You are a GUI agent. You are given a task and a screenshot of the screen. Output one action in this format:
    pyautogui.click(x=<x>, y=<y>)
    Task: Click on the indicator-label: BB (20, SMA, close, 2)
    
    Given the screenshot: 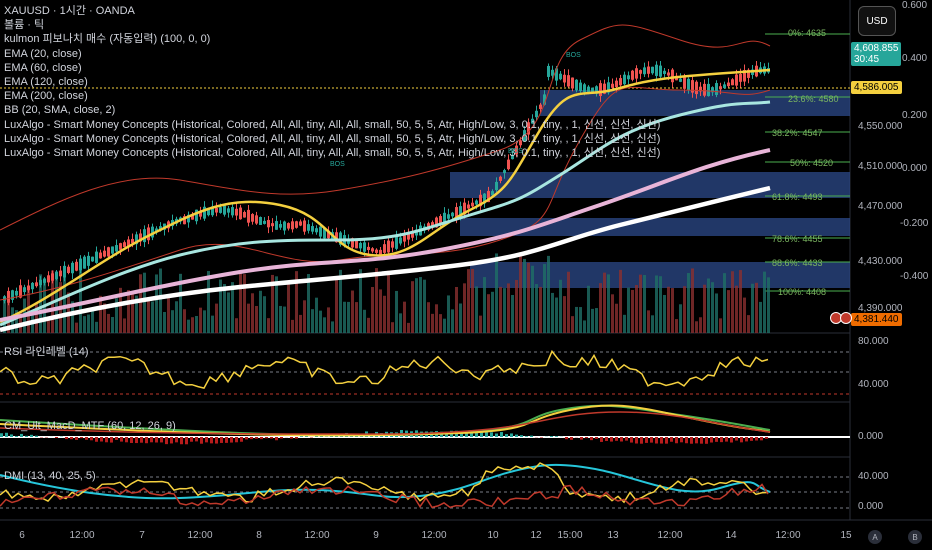 What is the action you would take?
    pyautogui.click(x=60, y=110)
    